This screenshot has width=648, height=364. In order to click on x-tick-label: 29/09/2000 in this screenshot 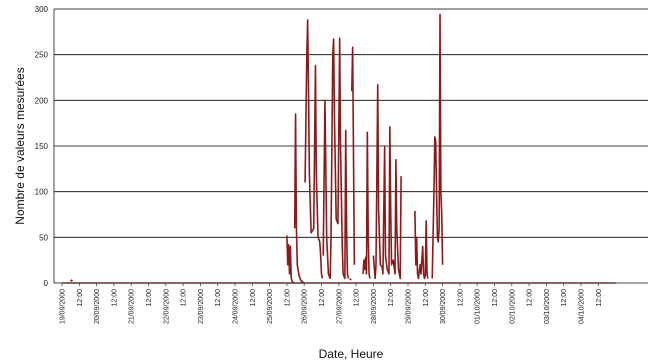, I will do `click(409, 306)`.